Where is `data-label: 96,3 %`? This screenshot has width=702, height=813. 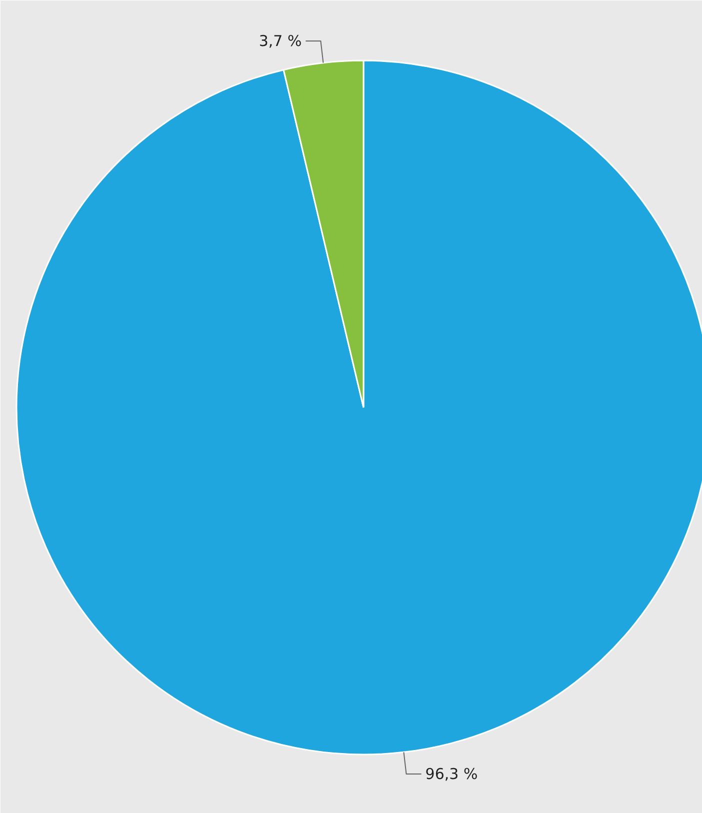 data-label: 96,3 % is located at coordinates (451, 774).